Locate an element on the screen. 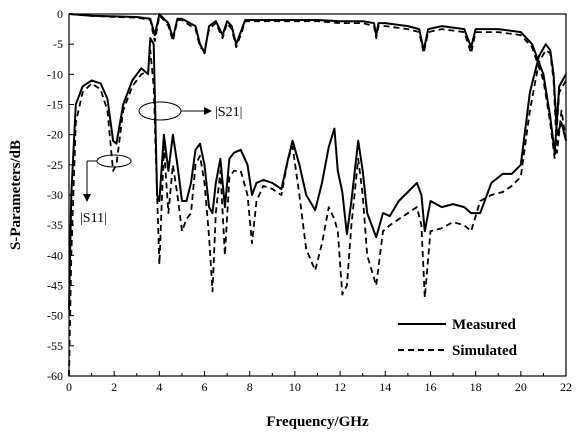 The image size is (576, 434). s11-arrowhead is located at coordinates (87, 198).